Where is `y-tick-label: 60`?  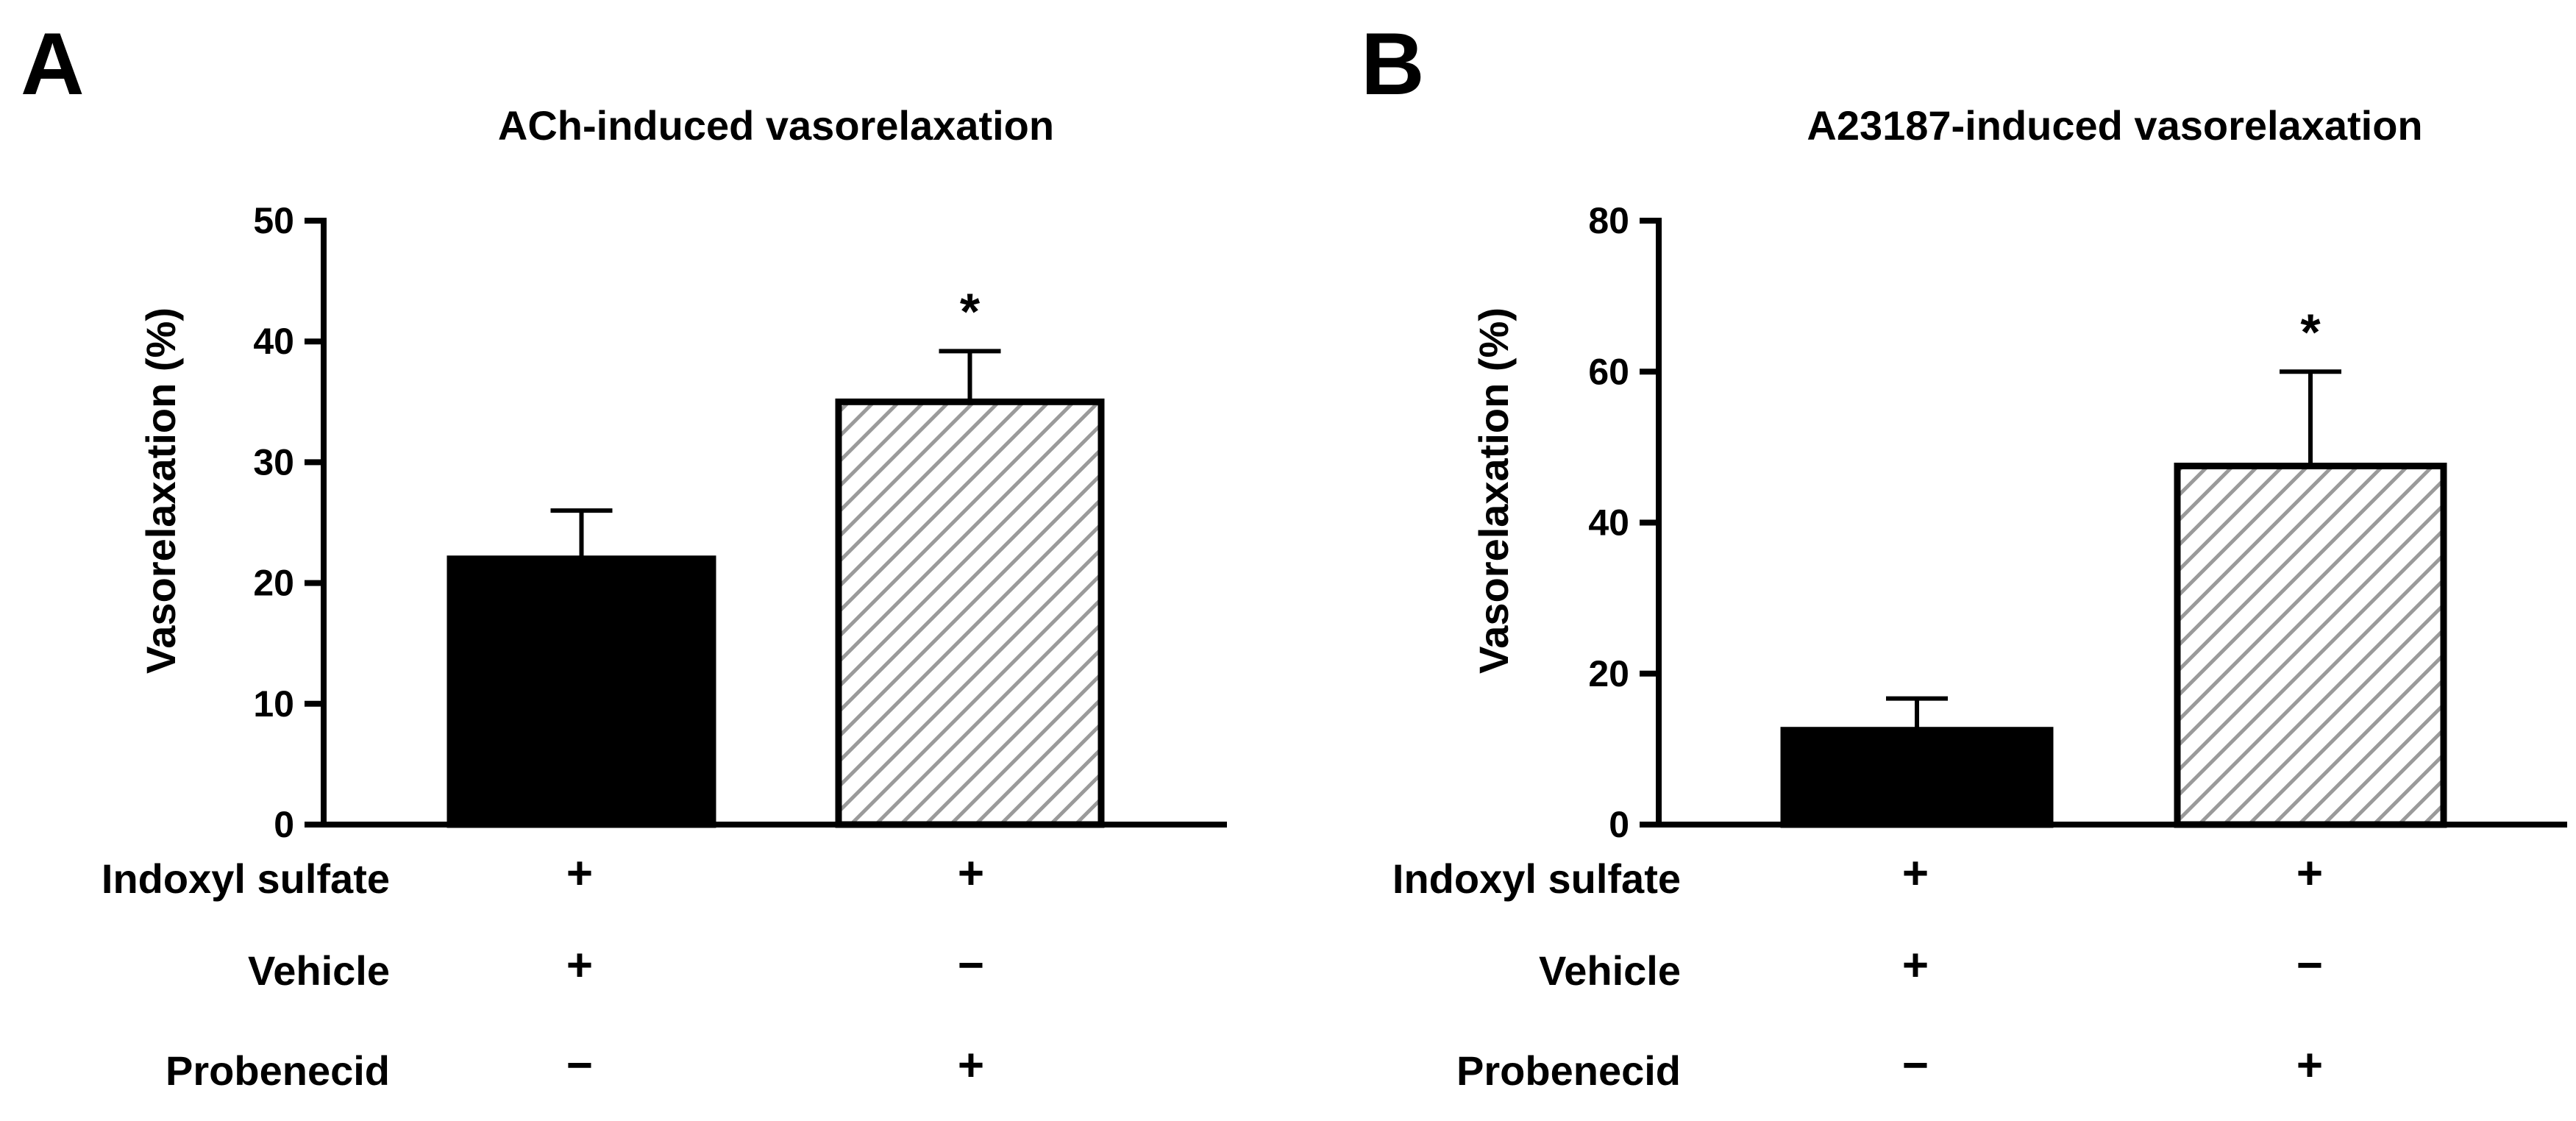 y-tick-label: 60 is located at coordinates (1608, 371).